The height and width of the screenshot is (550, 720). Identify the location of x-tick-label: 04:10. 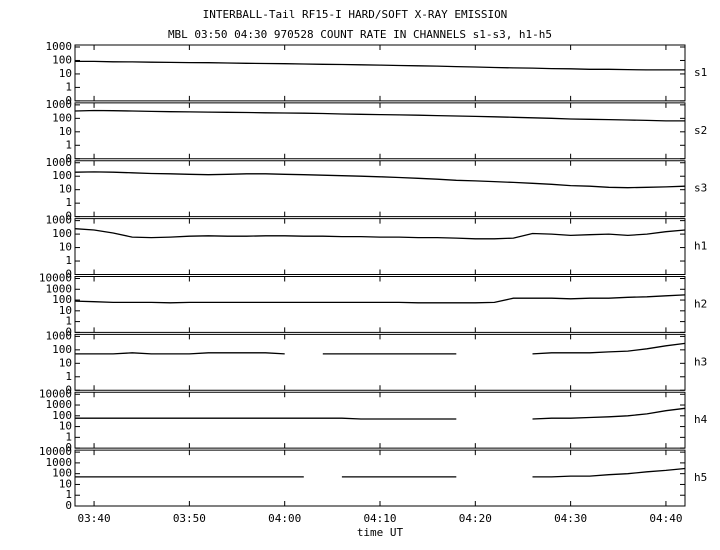
(379, 518).